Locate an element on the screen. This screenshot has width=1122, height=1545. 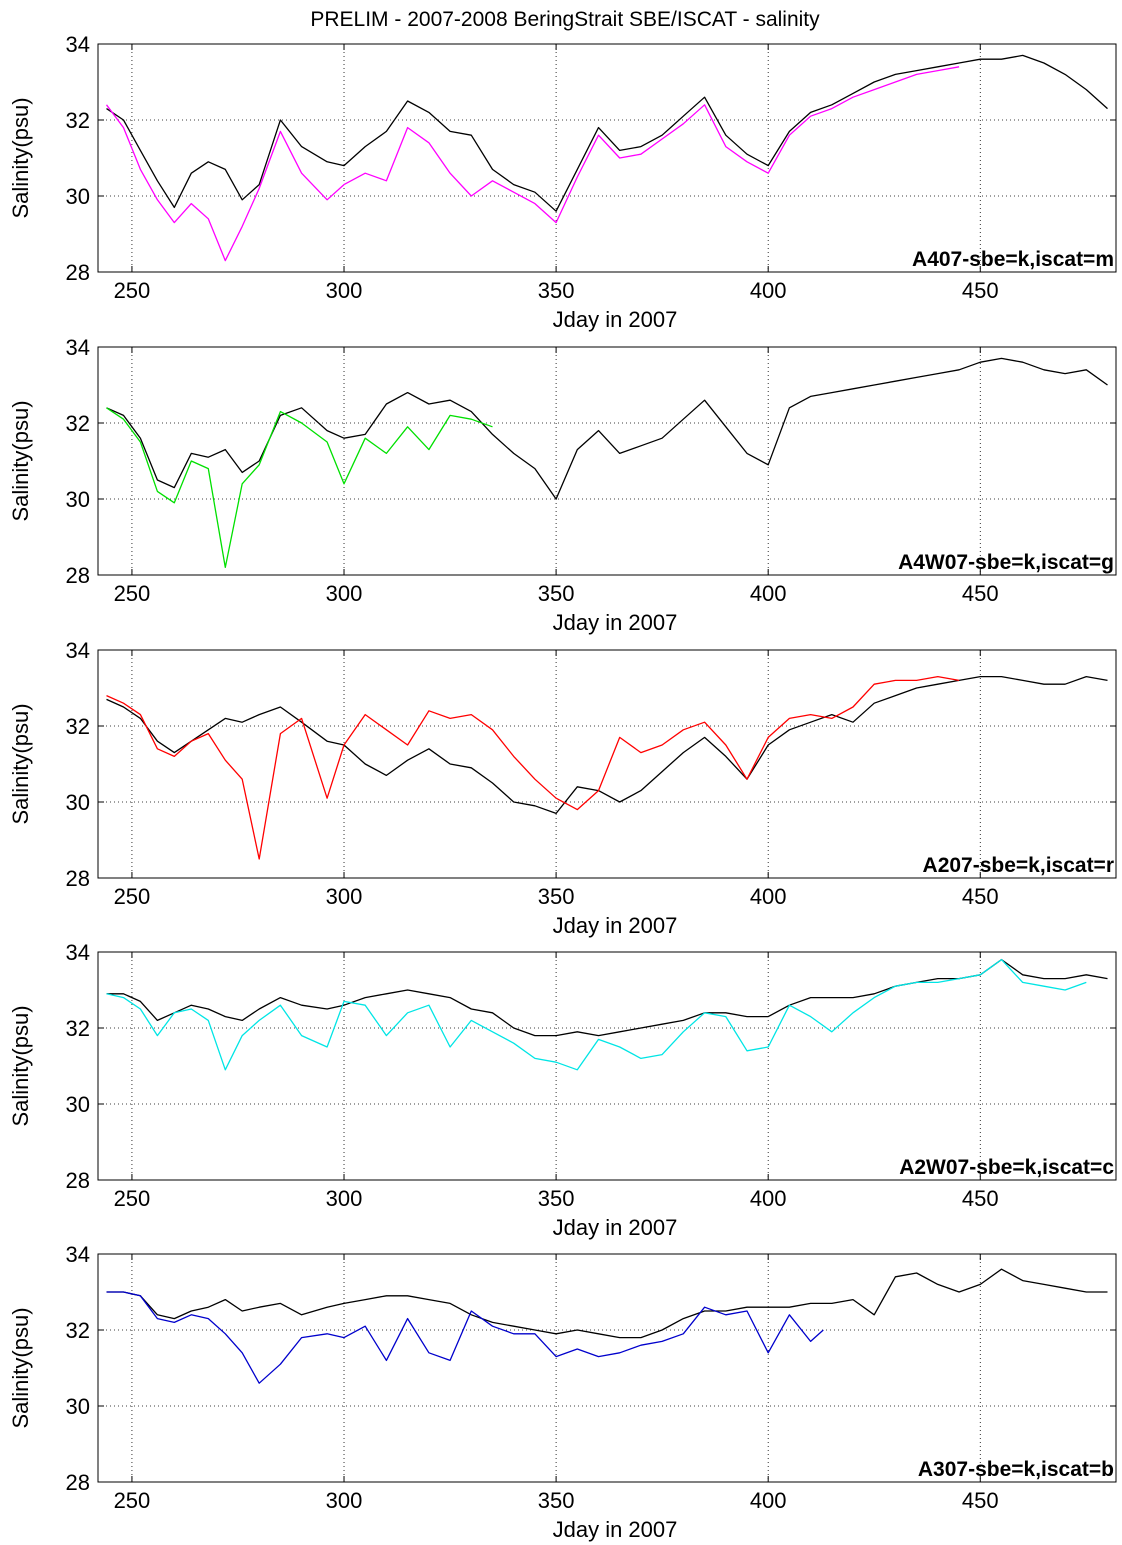
panel-annotation: A407-sbe=k,iscat=m is located at coordinates (1013, 259).